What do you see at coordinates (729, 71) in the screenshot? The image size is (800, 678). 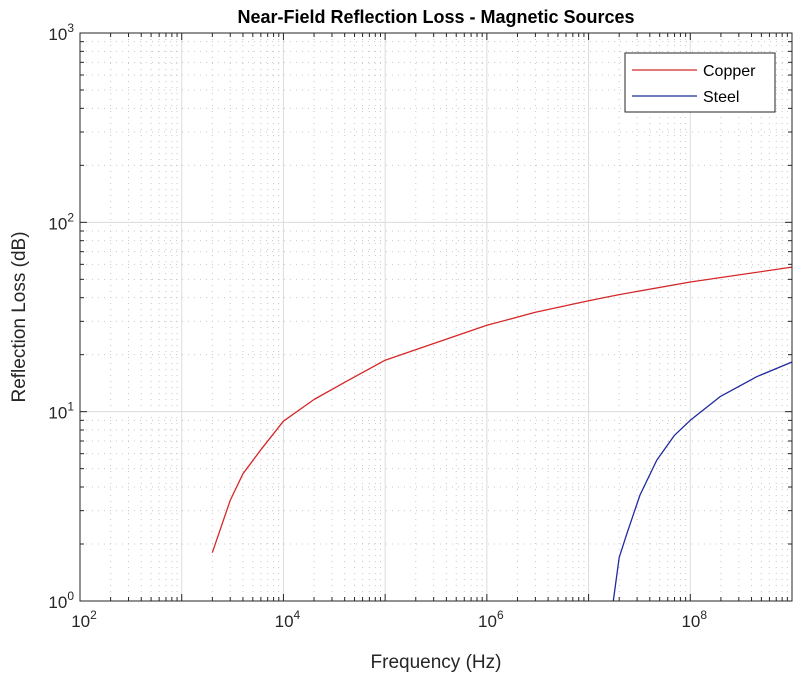 I see `legend-label-copper: Copper` at bounding box center [729, 71].